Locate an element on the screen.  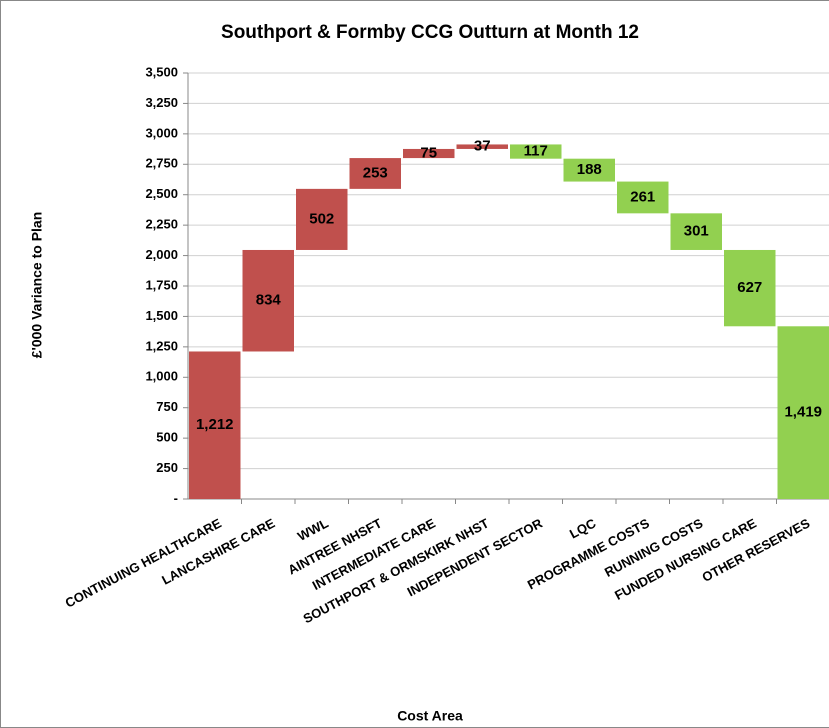
value-label: 1,212 is located at coordinates (215, 424).